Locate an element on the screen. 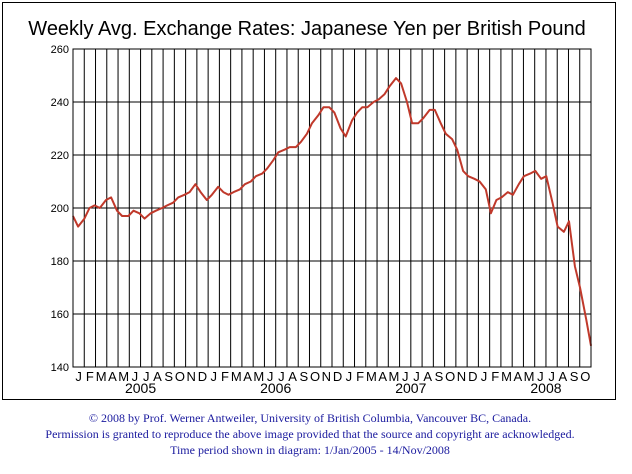 This screenshot has width=632, height=474. y-axis-ticks: 140 160 180 200 220 240 260 is located at coordinates (60, 209).